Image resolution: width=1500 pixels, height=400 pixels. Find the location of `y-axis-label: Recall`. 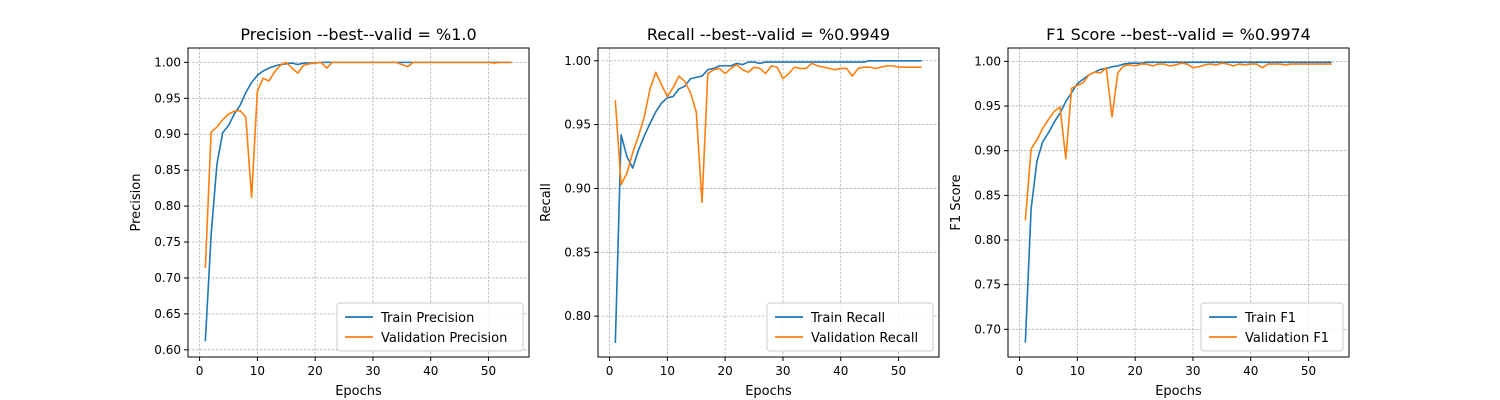

y-axis-label: Recall is located at coordinates (546, 202).